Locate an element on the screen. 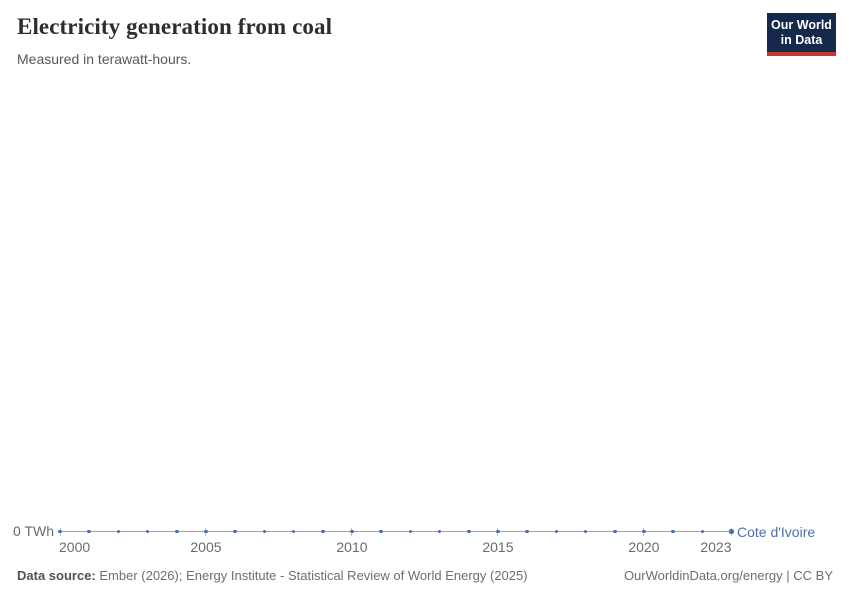 The image size is (850, 600). x-axis-tick-label: 2005 is located at coordinates (206, 547).